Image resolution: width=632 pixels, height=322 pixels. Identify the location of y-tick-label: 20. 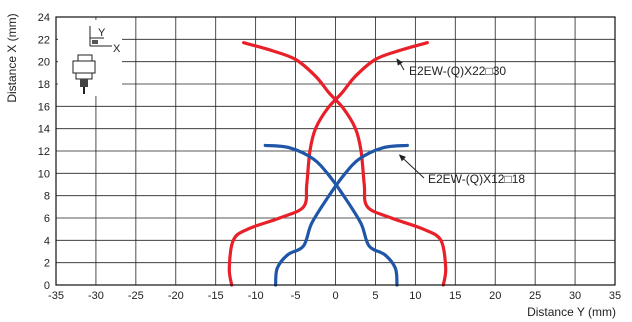
(44, 63).